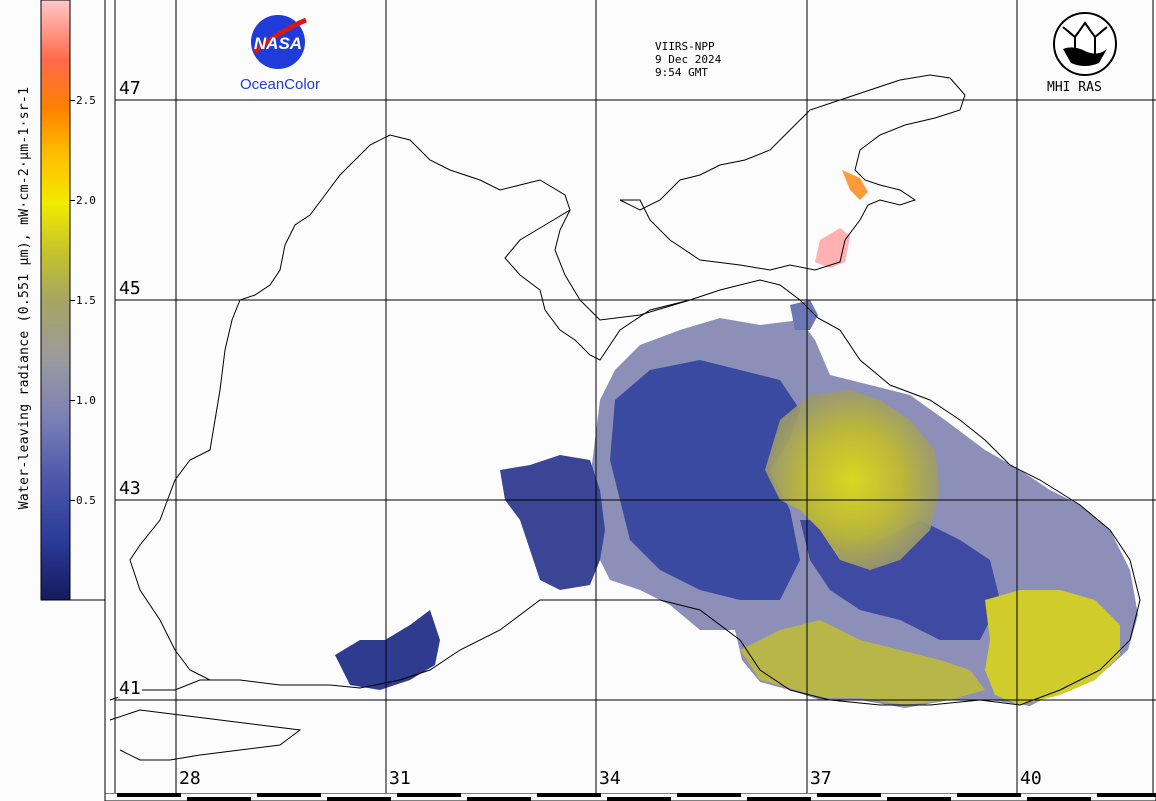 The width and height of the screenshot is (1156, 801). What do you see at coordinates (190, 778) in the screenshot?
I see `longitude-label-28: 28` at bounding box center [190, 778].